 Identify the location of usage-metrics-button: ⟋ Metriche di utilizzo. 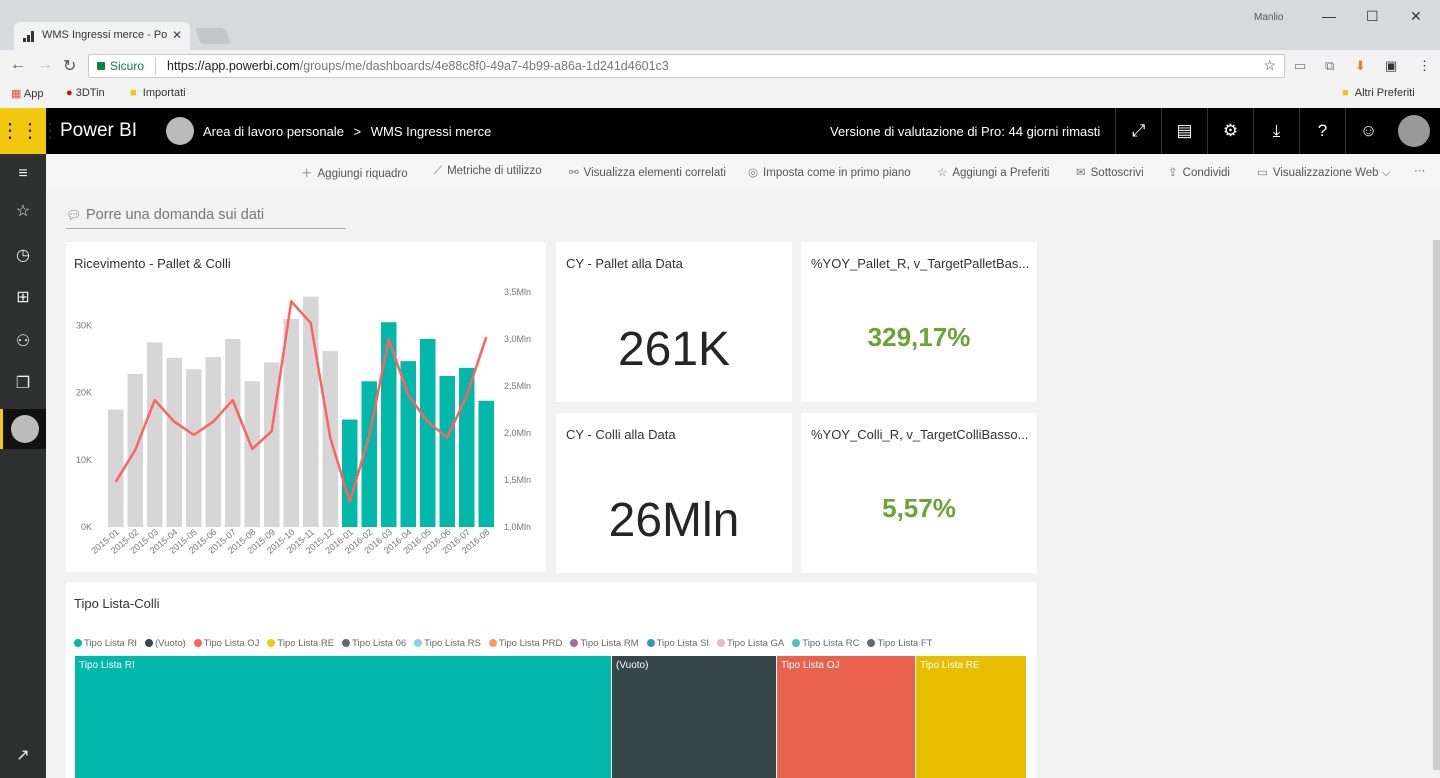
(488, 171).